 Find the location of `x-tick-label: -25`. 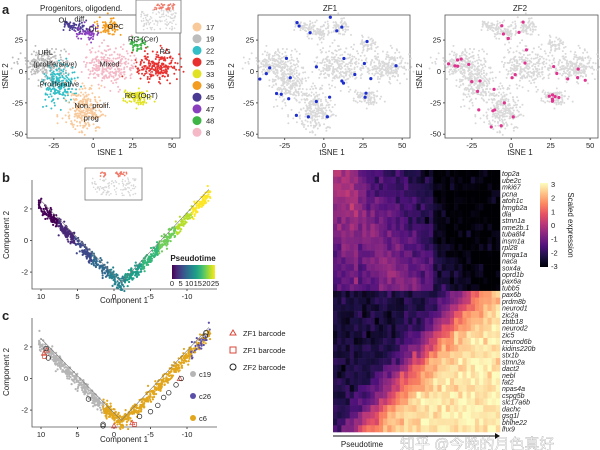

x-tick-label: -25 is located at coordinates (471, 145).